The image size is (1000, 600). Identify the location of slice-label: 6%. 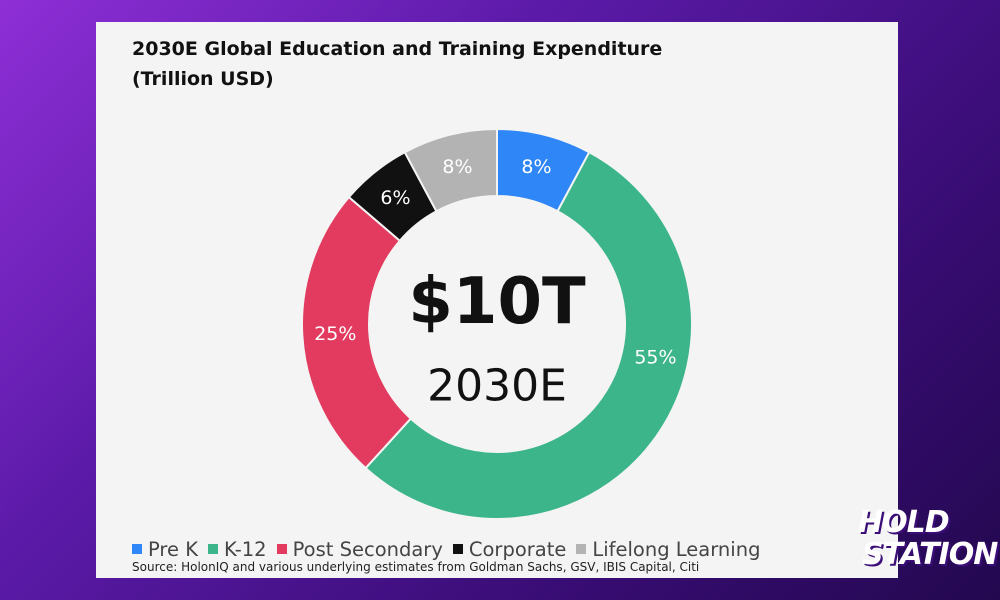
(395, 198).